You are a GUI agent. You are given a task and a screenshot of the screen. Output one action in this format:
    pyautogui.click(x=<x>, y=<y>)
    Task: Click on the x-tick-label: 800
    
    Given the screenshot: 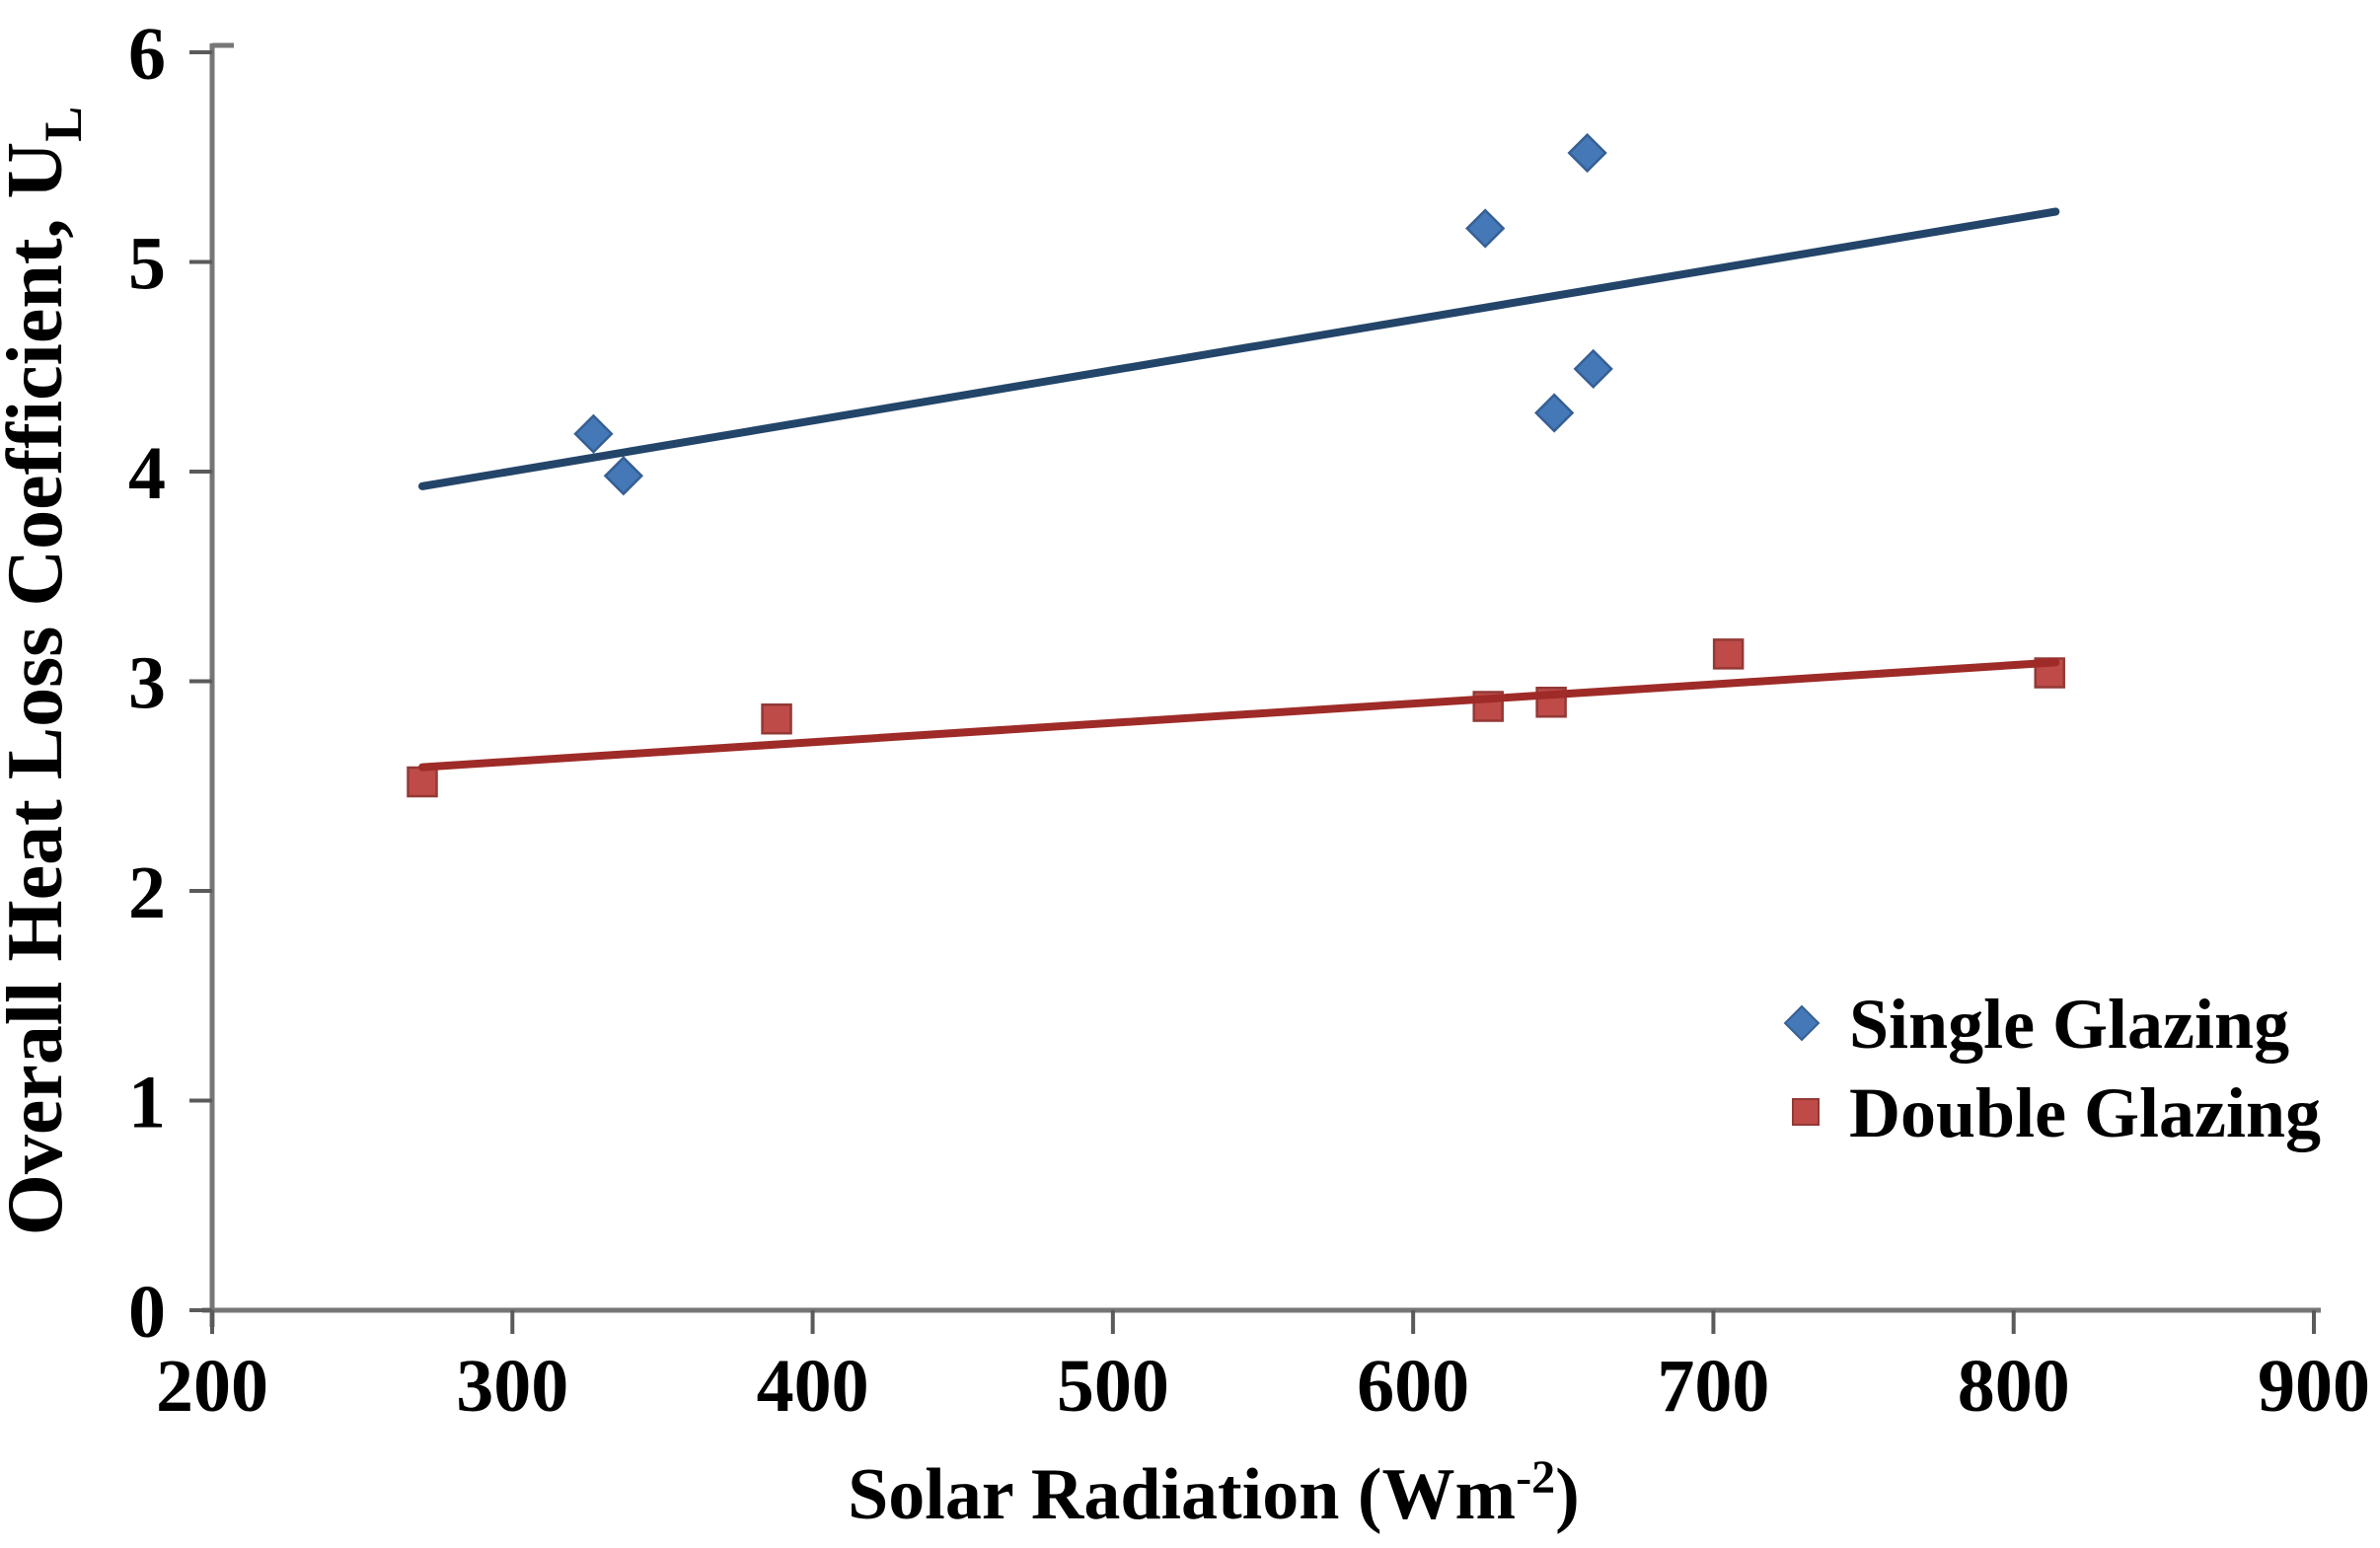 What is the action you would take?
    pyautogui.click(x=2014, y=1387)
    